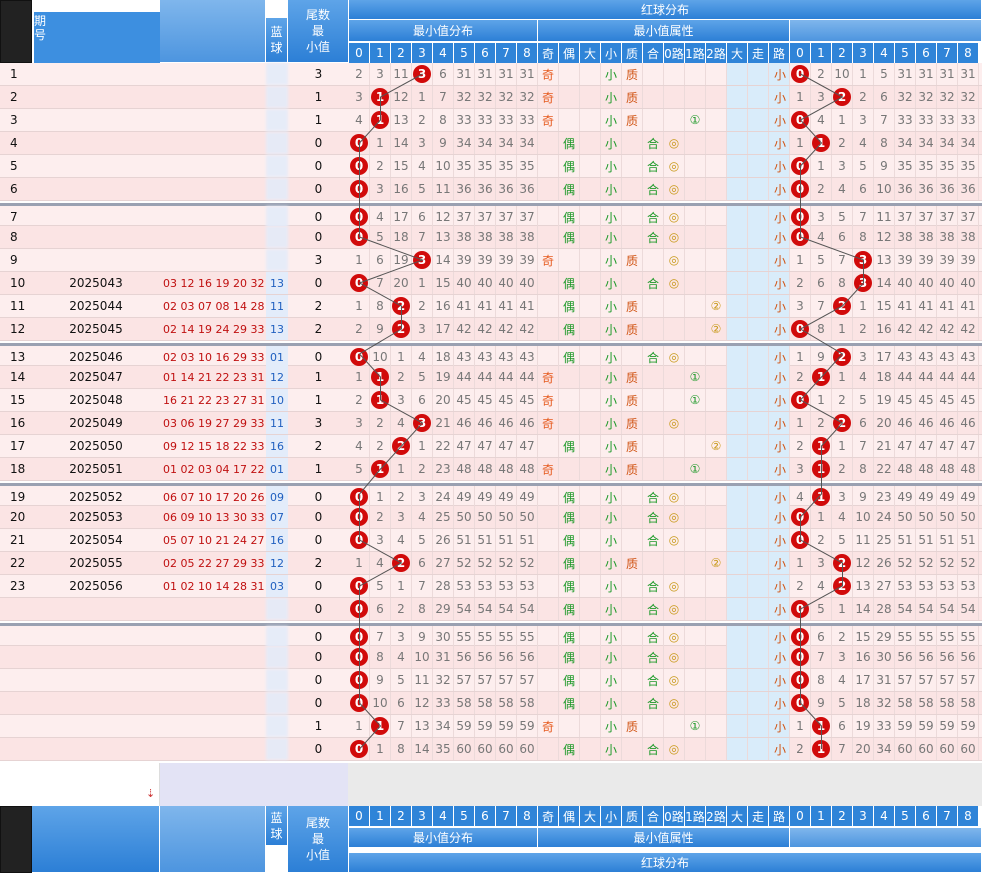 The image size is (982, 873). Describe the element at coordinates (569, 53) in the screenshot. I see `attr-header-1: 偶` at that location.